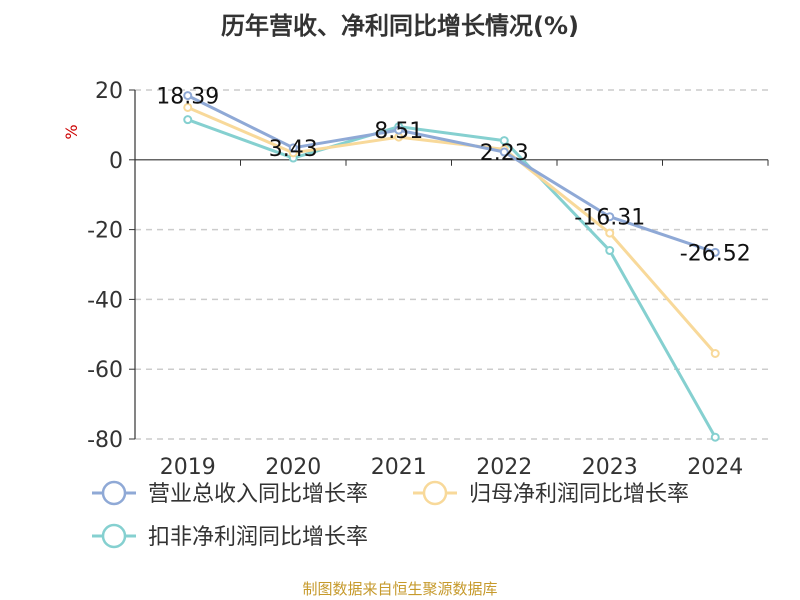  I want to click on x-tick-label-2020: 2020, so click(293, 467).